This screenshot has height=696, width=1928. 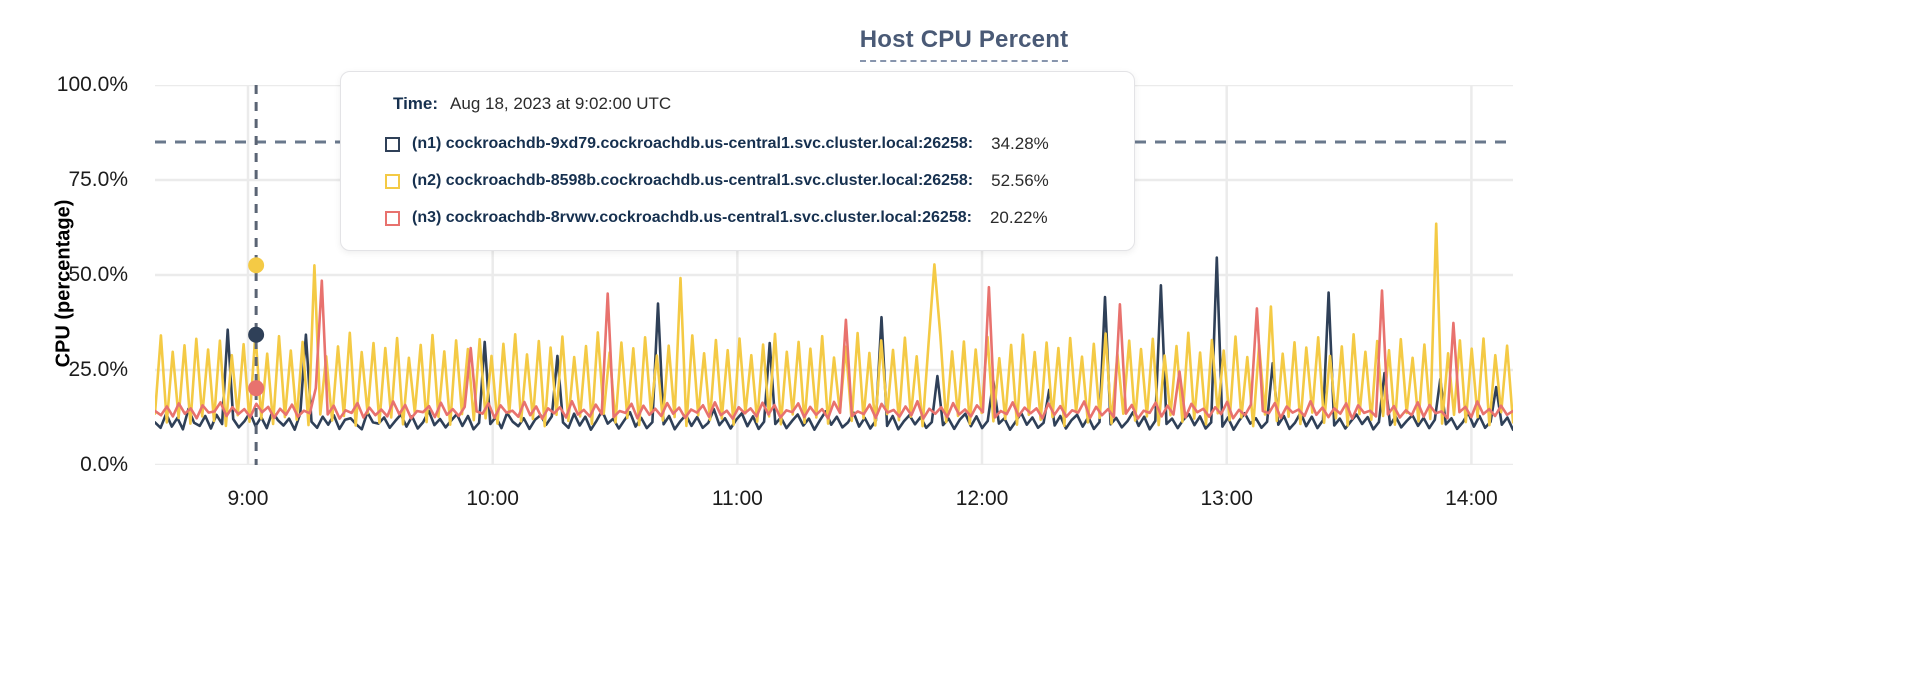 What do you see at coordinates (248, 498) in the screenshot?
I see `x-axis-tick-label: 9:00` at bounding box center [248, 498].